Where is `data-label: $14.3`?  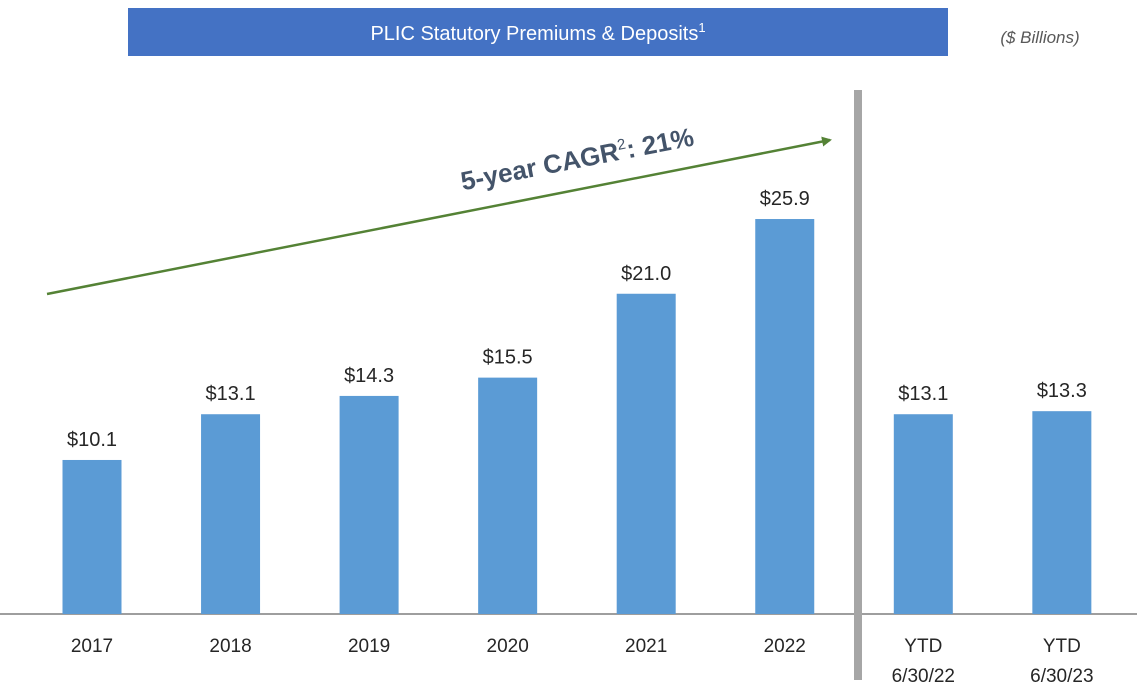 data-label: $14.3 is located at coordinates (369, 376).